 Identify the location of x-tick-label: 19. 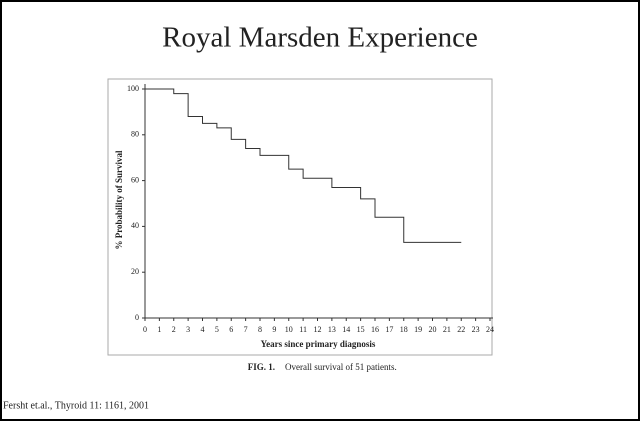
(418, 329).